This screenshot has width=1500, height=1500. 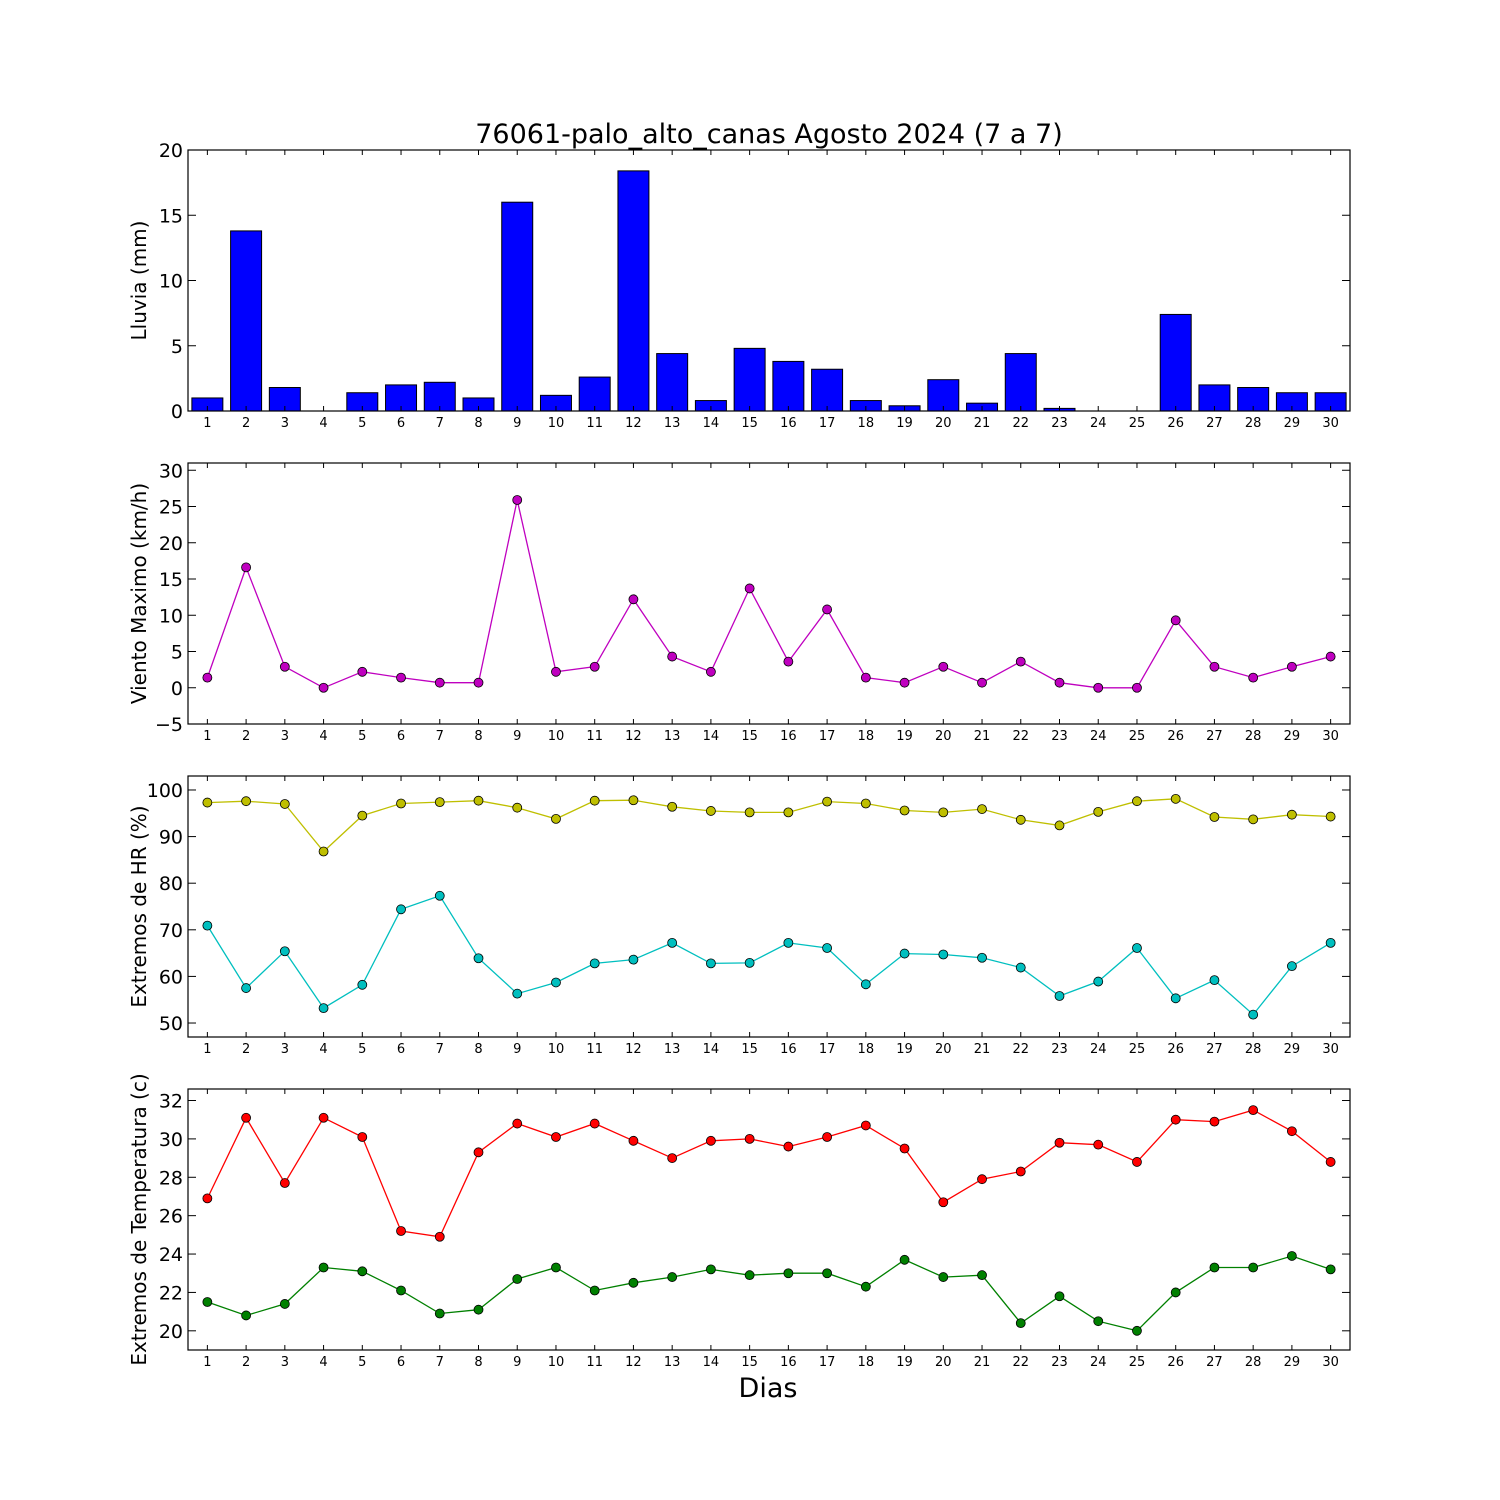 I want to click on x-tick-label: 19, so click(x=904, y=1049).